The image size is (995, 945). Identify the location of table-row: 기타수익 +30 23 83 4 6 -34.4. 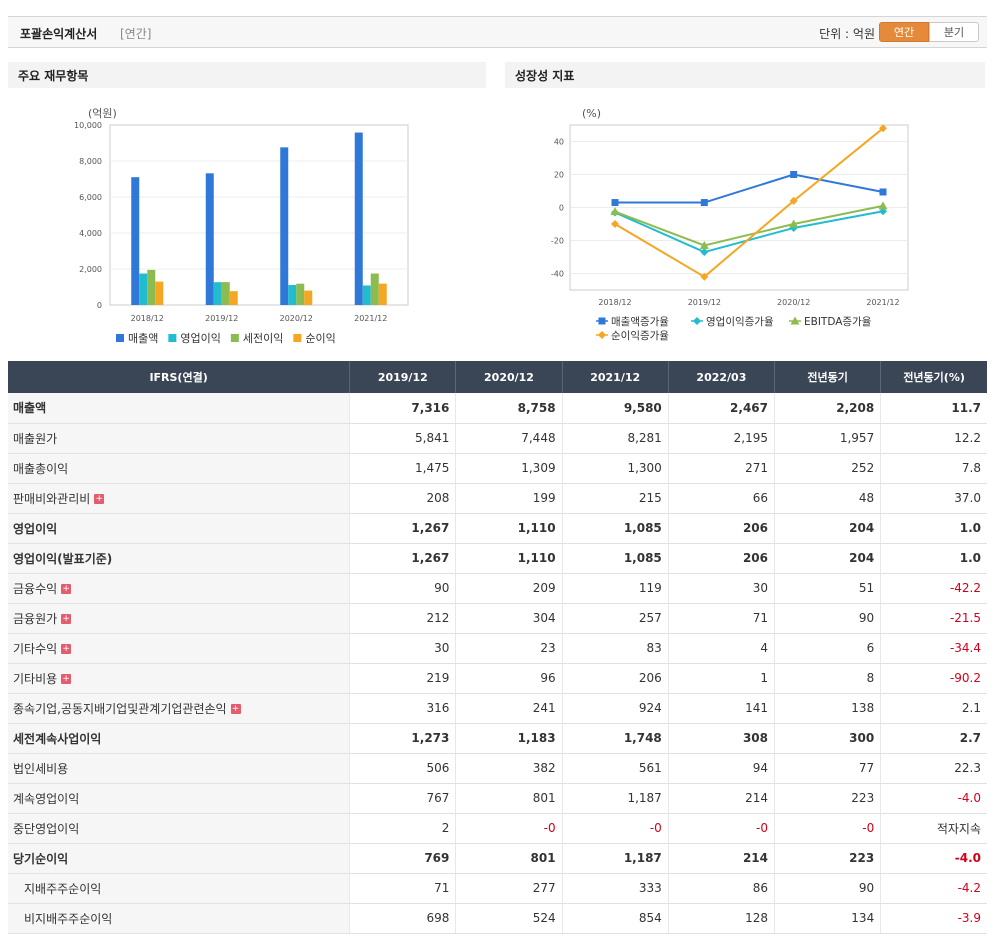
(497, 648).